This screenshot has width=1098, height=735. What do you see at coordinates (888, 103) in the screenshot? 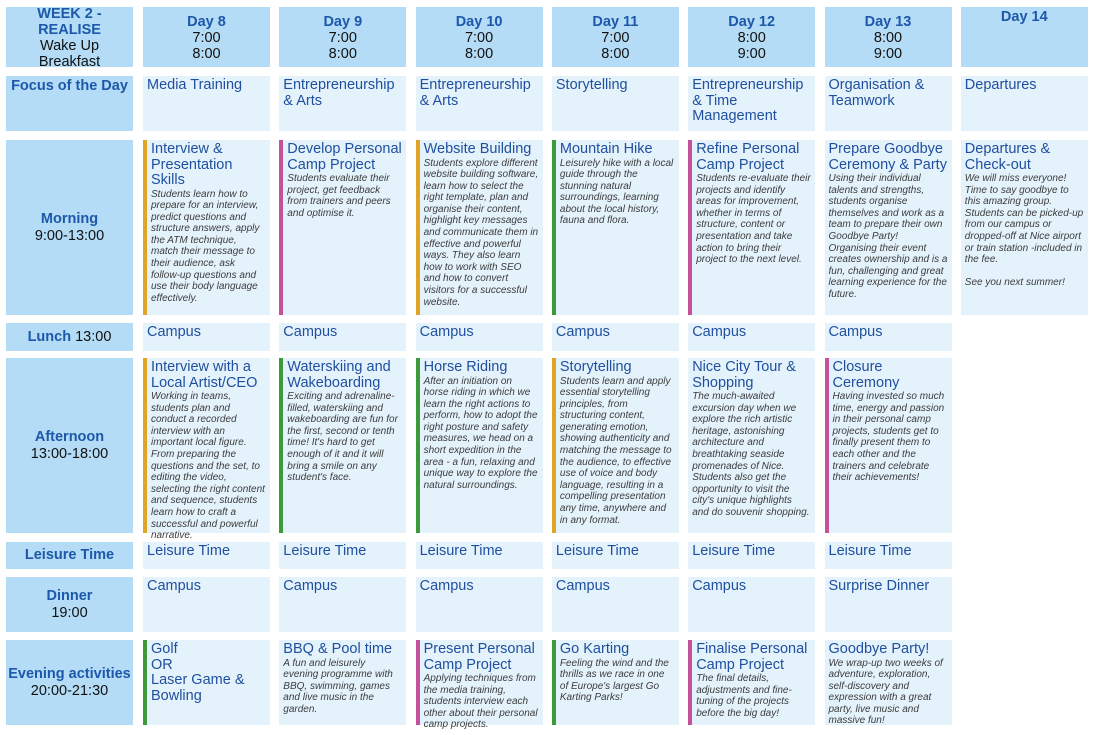
I see `activity-cell: Organisation & Teamwork` at bounding box center [888, 103].